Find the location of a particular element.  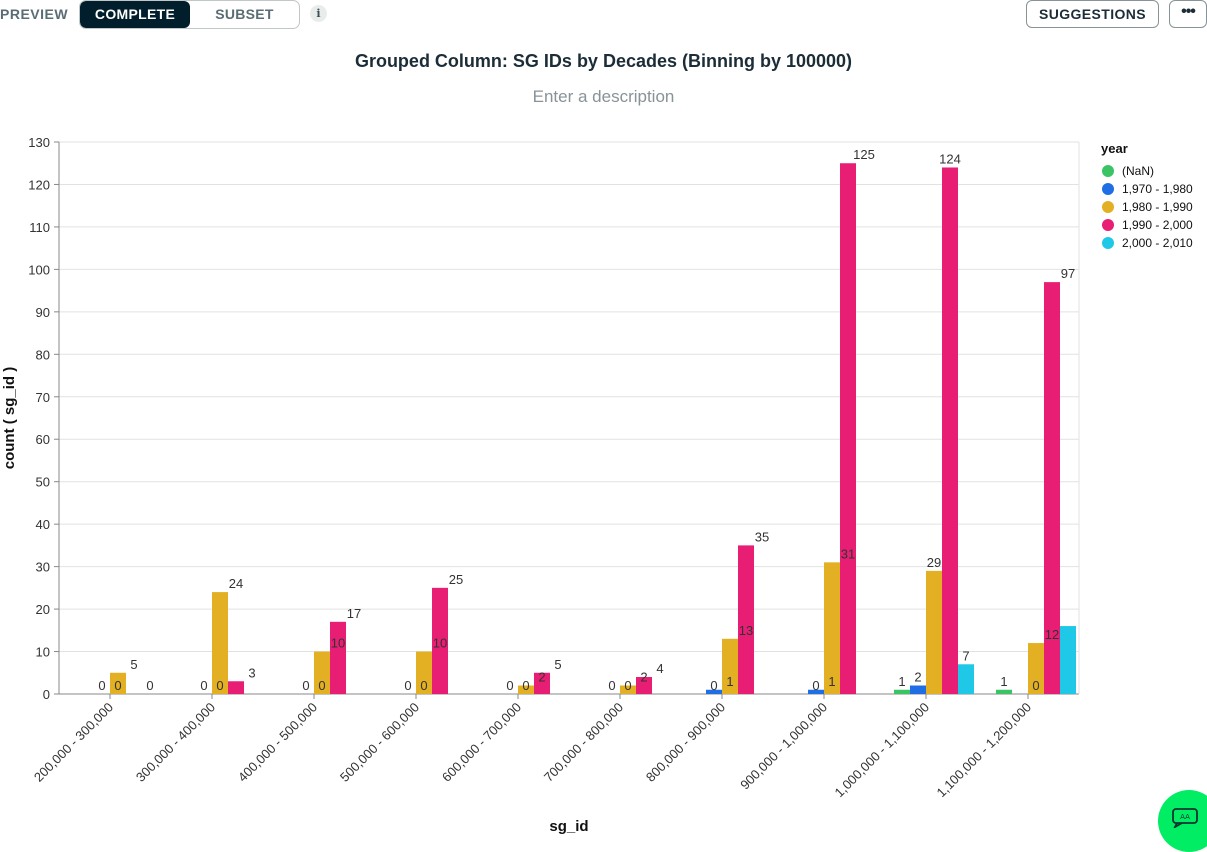

data-label: 125 is located at coordinates (864, 154).